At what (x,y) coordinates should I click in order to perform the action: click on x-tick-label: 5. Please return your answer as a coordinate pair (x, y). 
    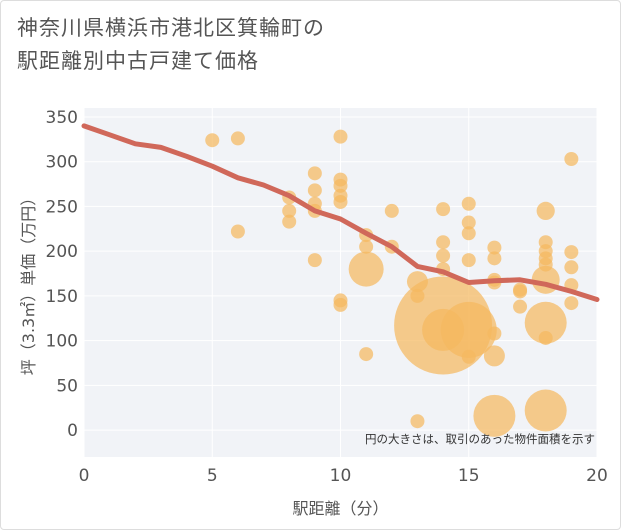
    Looking at the image, I should click on (212, 476).